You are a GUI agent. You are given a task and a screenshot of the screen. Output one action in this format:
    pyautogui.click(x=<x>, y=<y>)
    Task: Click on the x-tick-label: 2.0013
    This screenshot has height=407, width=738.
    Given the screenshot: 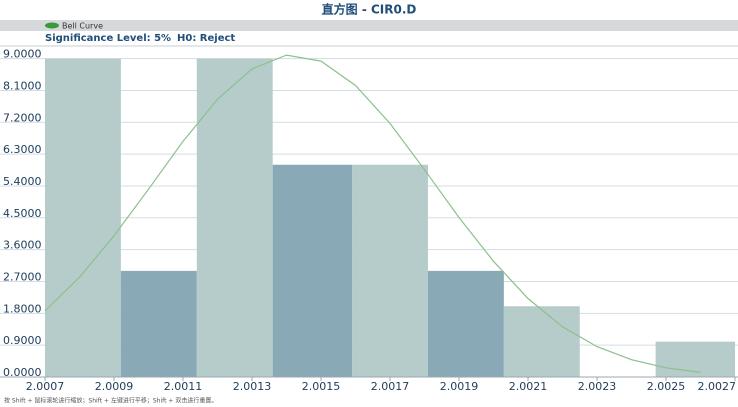 What is the action you would take?
    pyautogui.click(x=252, y=386)
    